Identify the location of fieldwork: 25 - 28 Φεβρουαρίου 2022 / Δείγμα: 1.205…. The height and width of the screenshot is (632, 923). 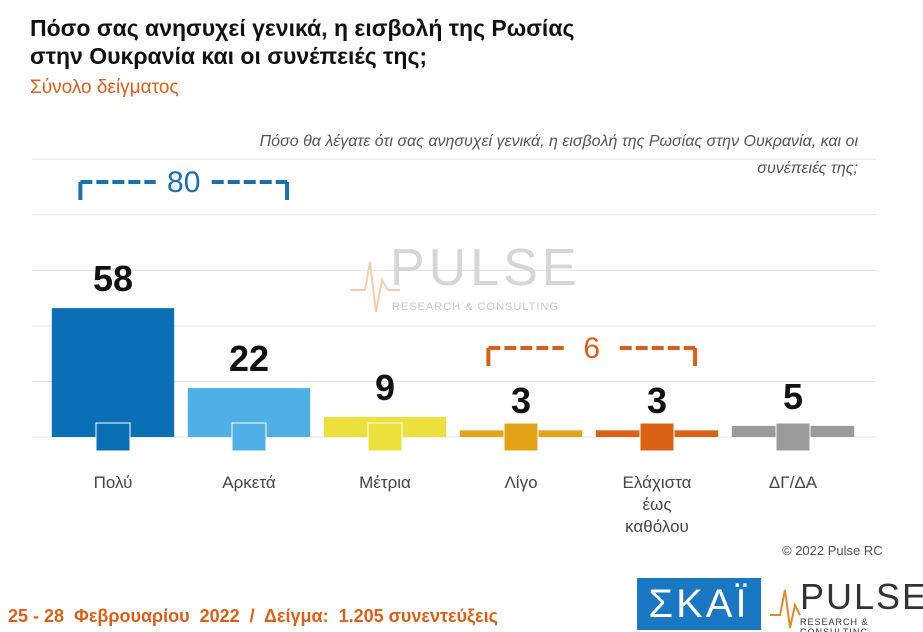
(253, 616).